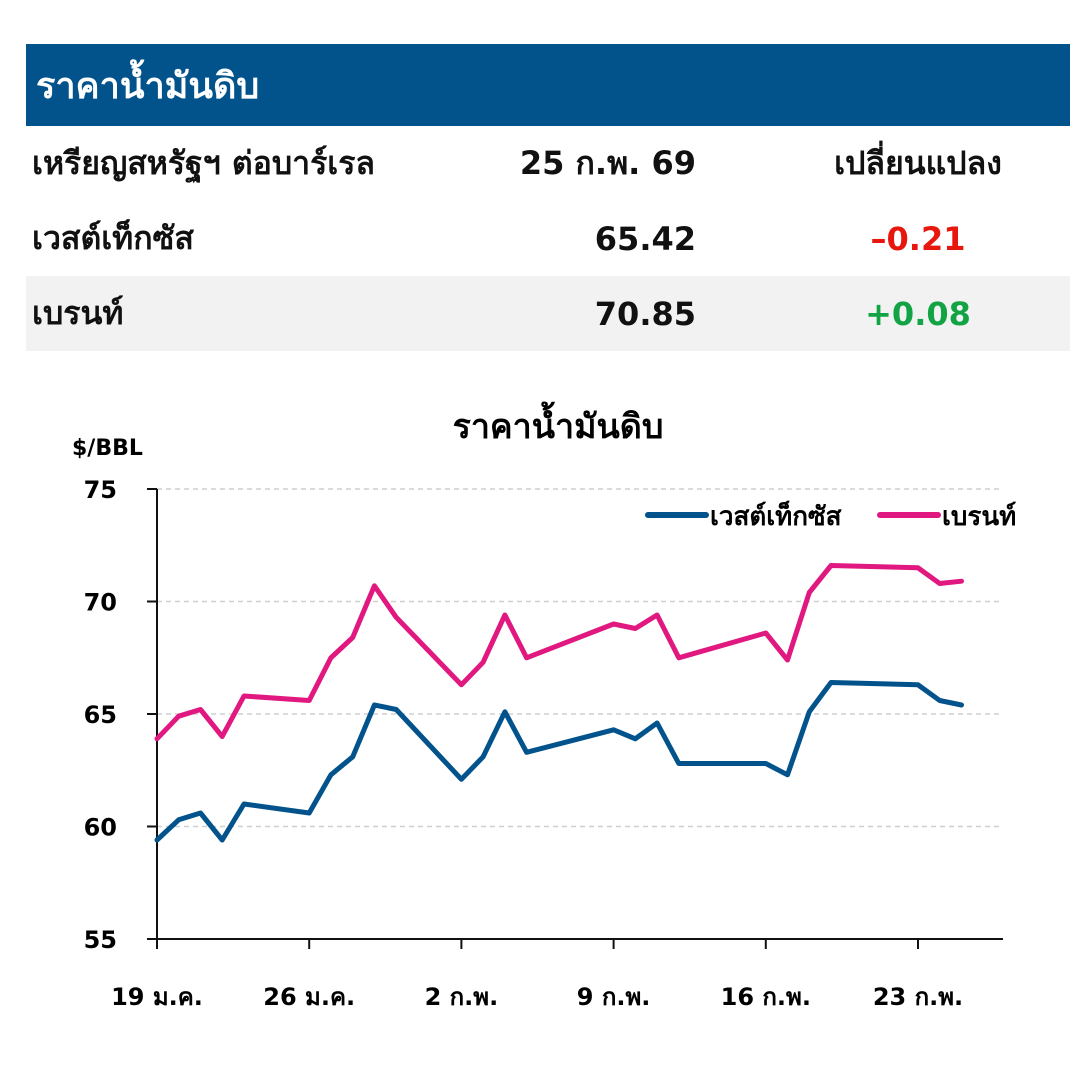 Image resolution: width=1078 pixels, height=1074 pixels. What do you see at coordinates (979, 516) in the screenshot?
I see `legend-label: เบรนท์` at bounding box center [979, 516].